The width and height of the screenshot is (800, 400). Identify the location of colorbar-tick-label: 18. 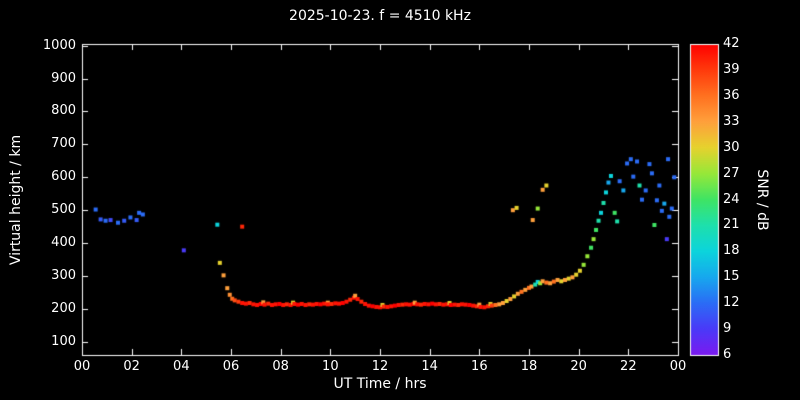
(731, 251).